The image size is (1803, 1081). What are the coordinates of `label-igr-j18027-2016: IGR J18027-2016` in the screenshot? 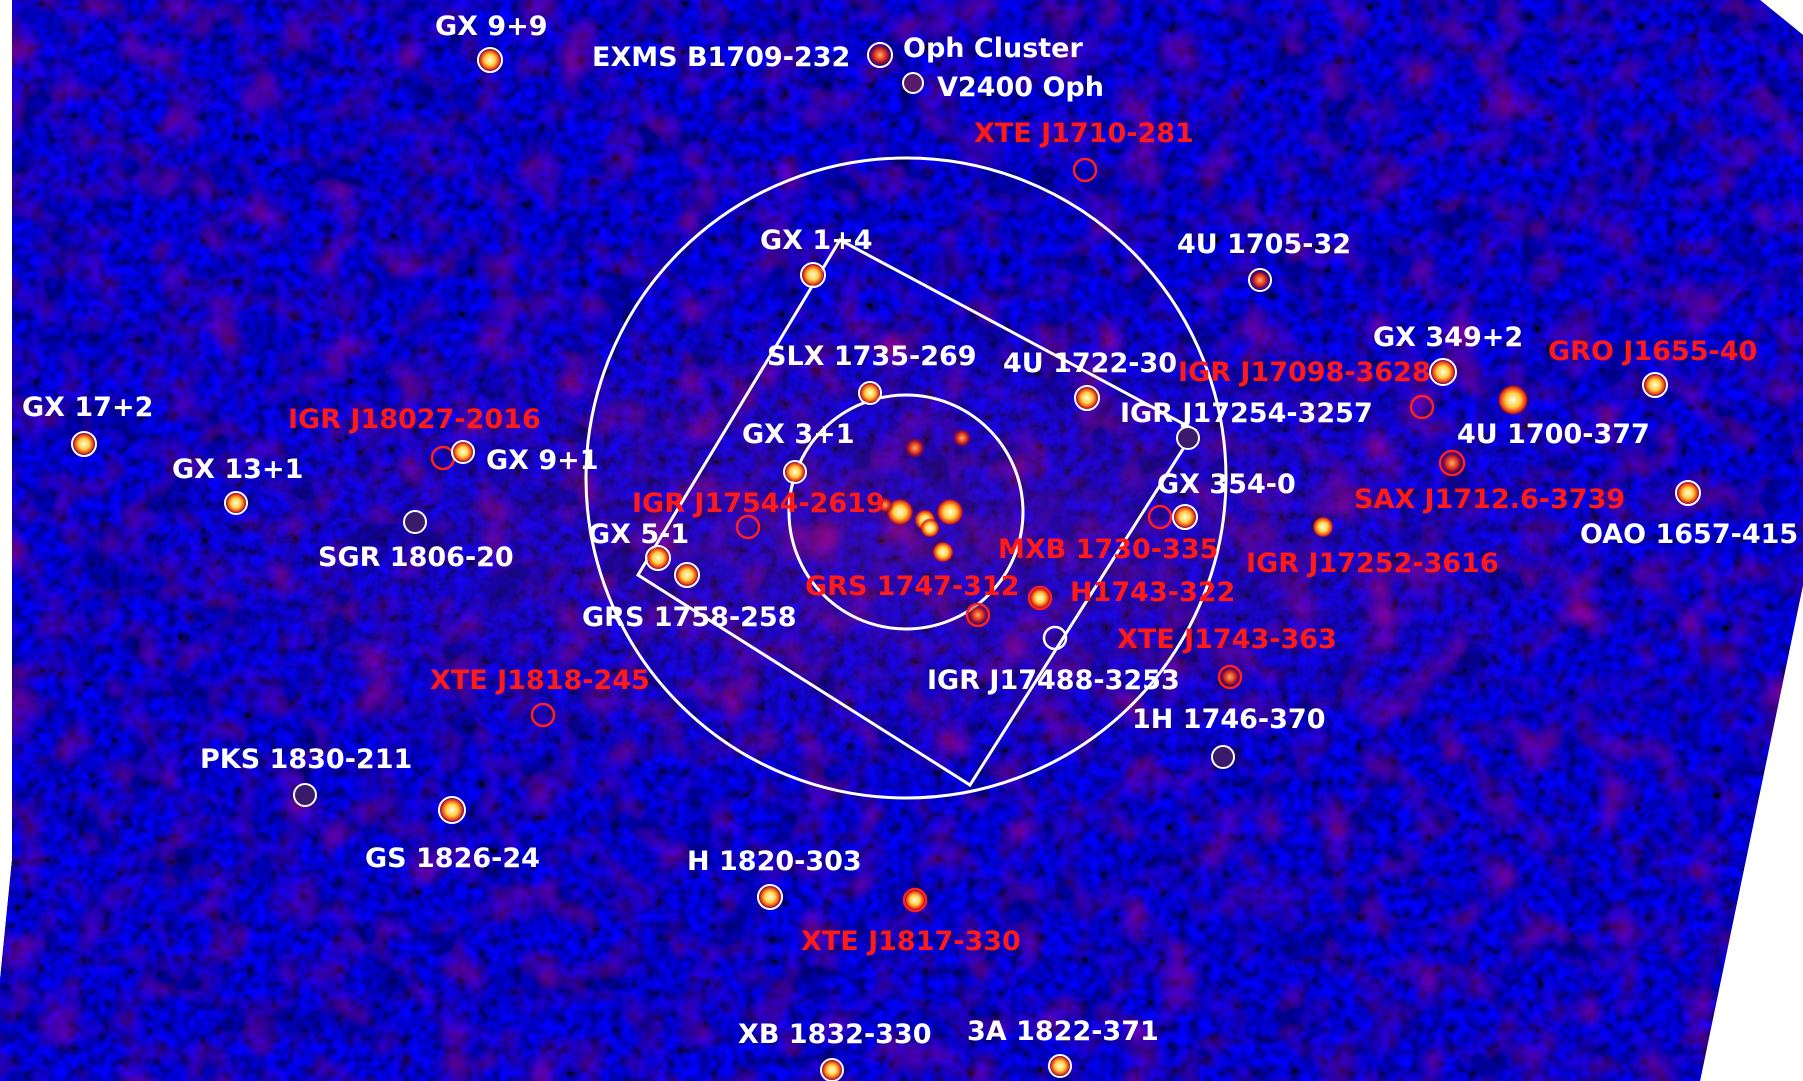 It's located at (414, 419).